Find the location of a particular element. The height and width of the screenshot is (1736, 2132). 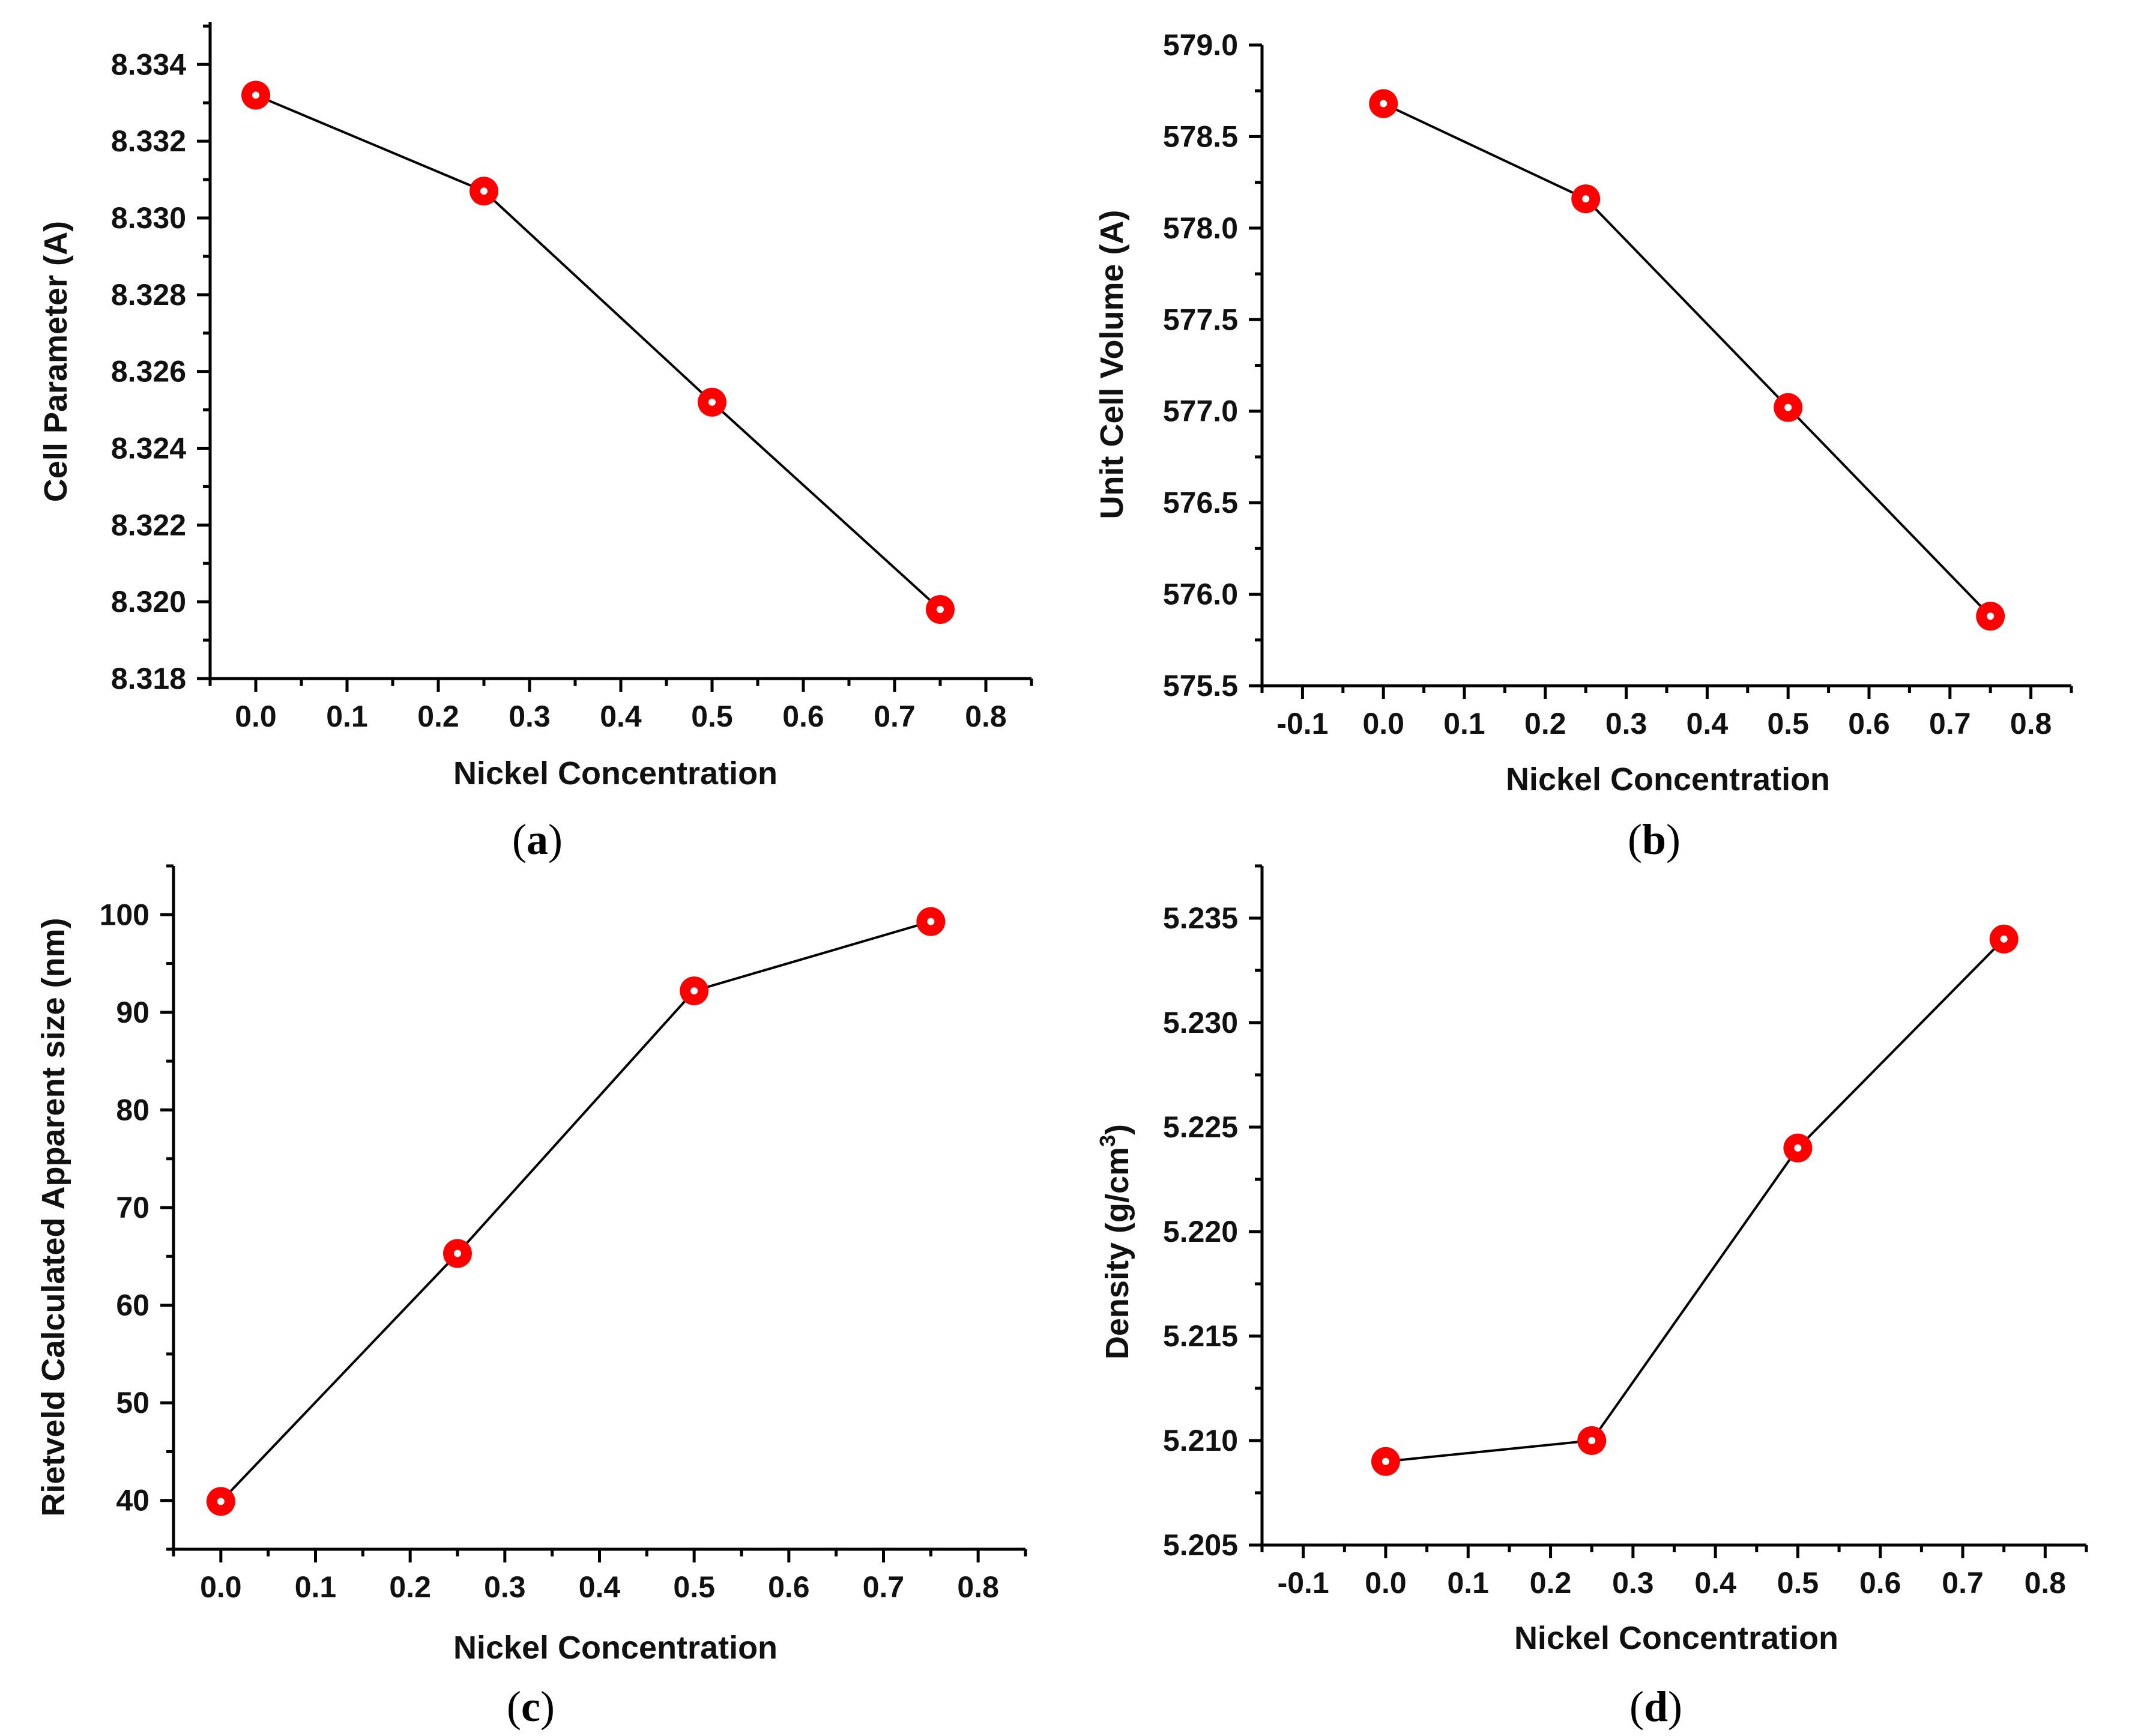

panel-letter-b: b is located at coordinates (1654, 839).